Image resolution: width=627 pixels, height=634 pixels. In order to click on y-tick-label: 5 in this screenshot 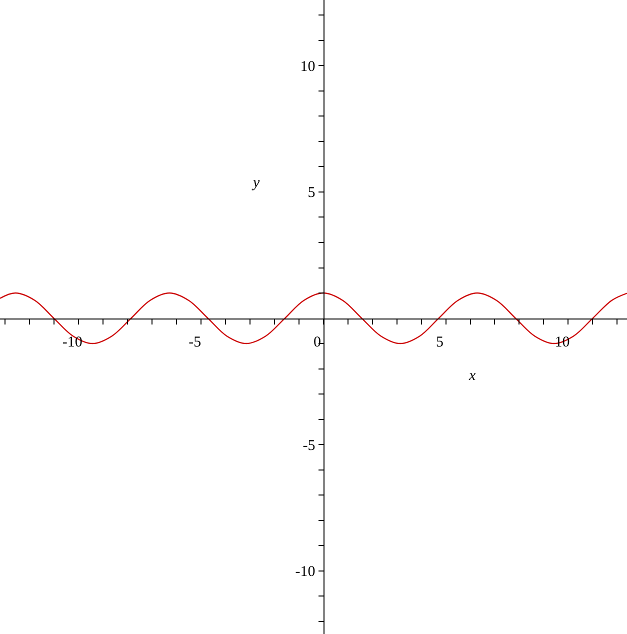, I will do `click(312, 193)`.